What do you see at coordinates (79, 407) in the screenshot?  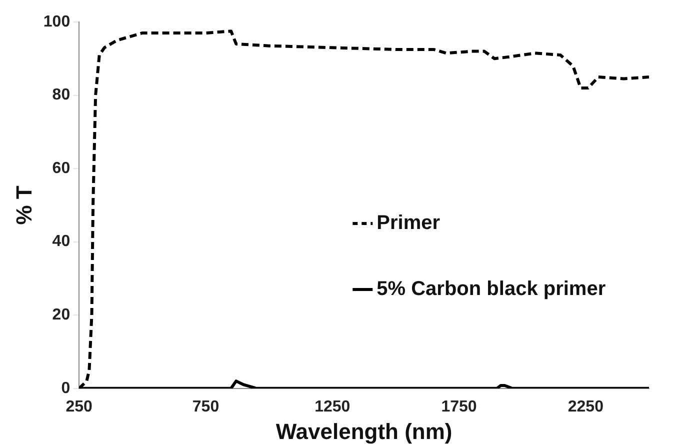 I see `x-tick-label: 250` at bounding box center [79, 407].